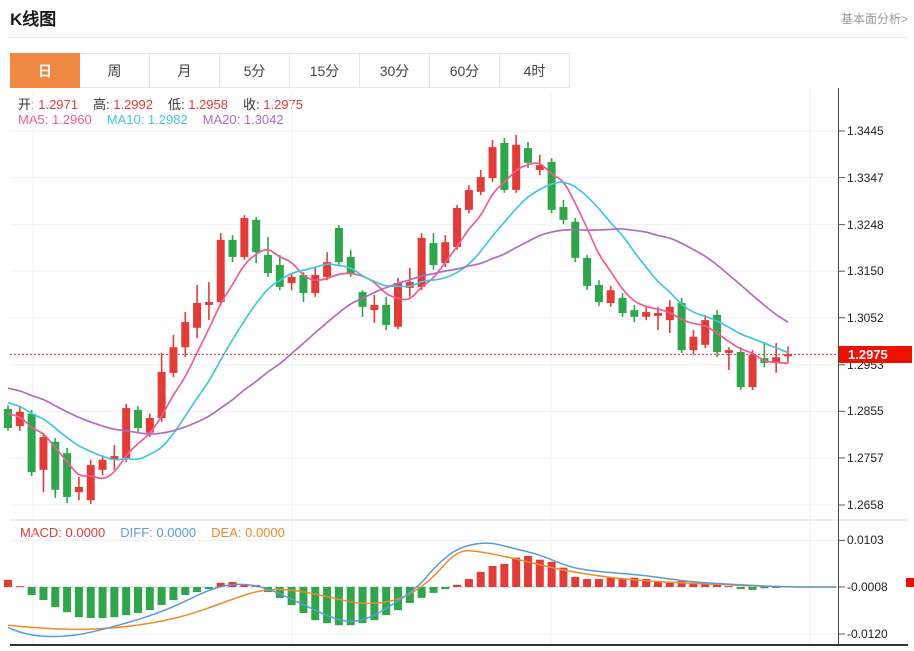  What do you see at coordinates (33, 19) in the screenshot?
I see `page-title: K线图` at bounding box center [33, 19].